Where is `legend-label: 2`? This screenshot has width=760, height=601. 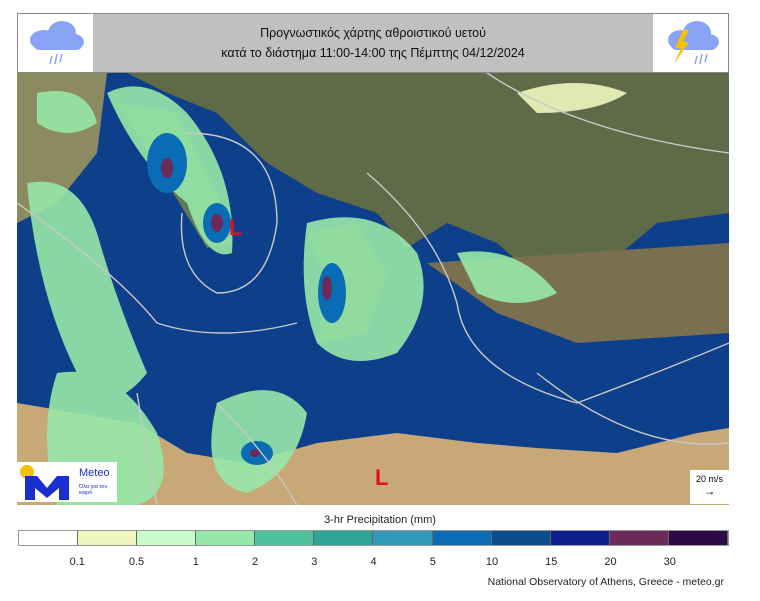 legend-label: 2 is located at coordinates (255, 562).